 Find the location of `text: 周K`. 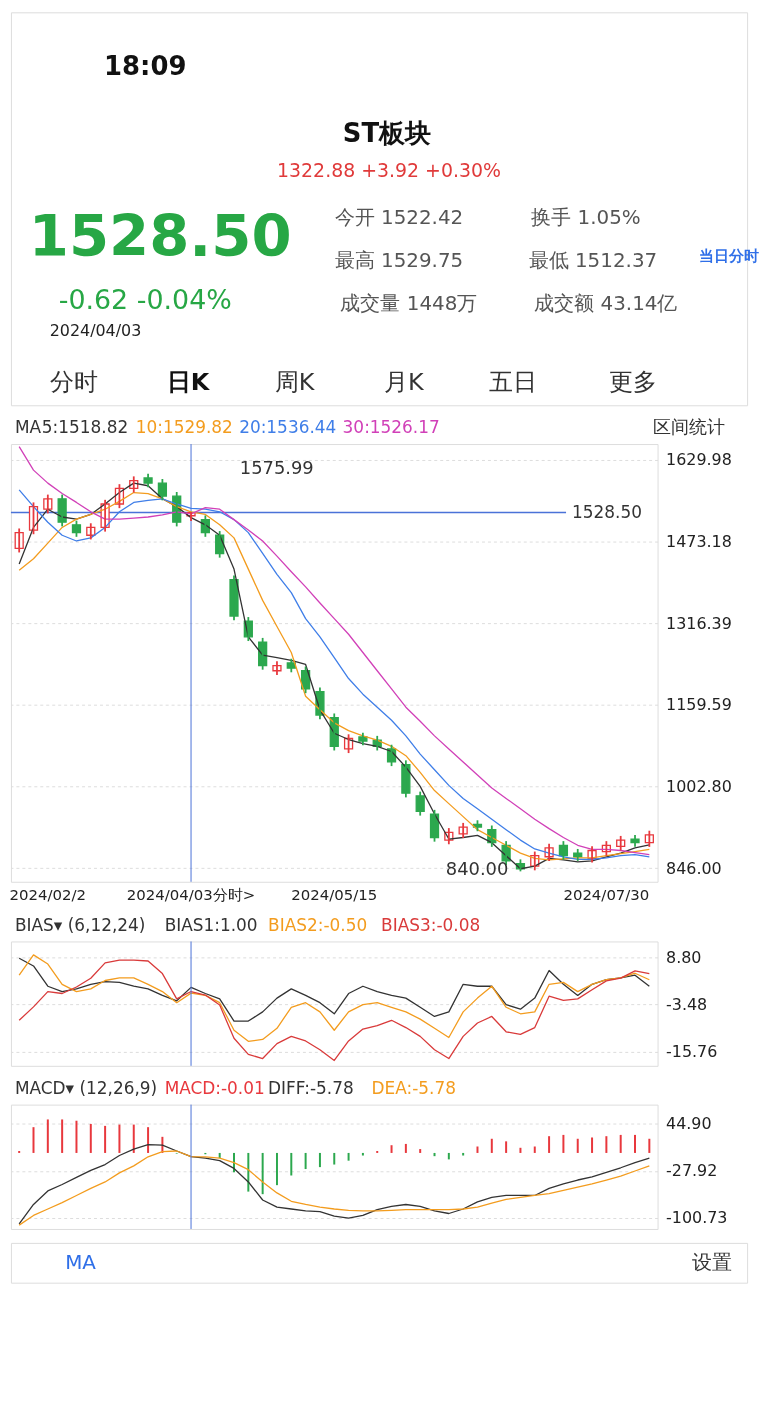

text: 周K is located at coordinates (295, 382).